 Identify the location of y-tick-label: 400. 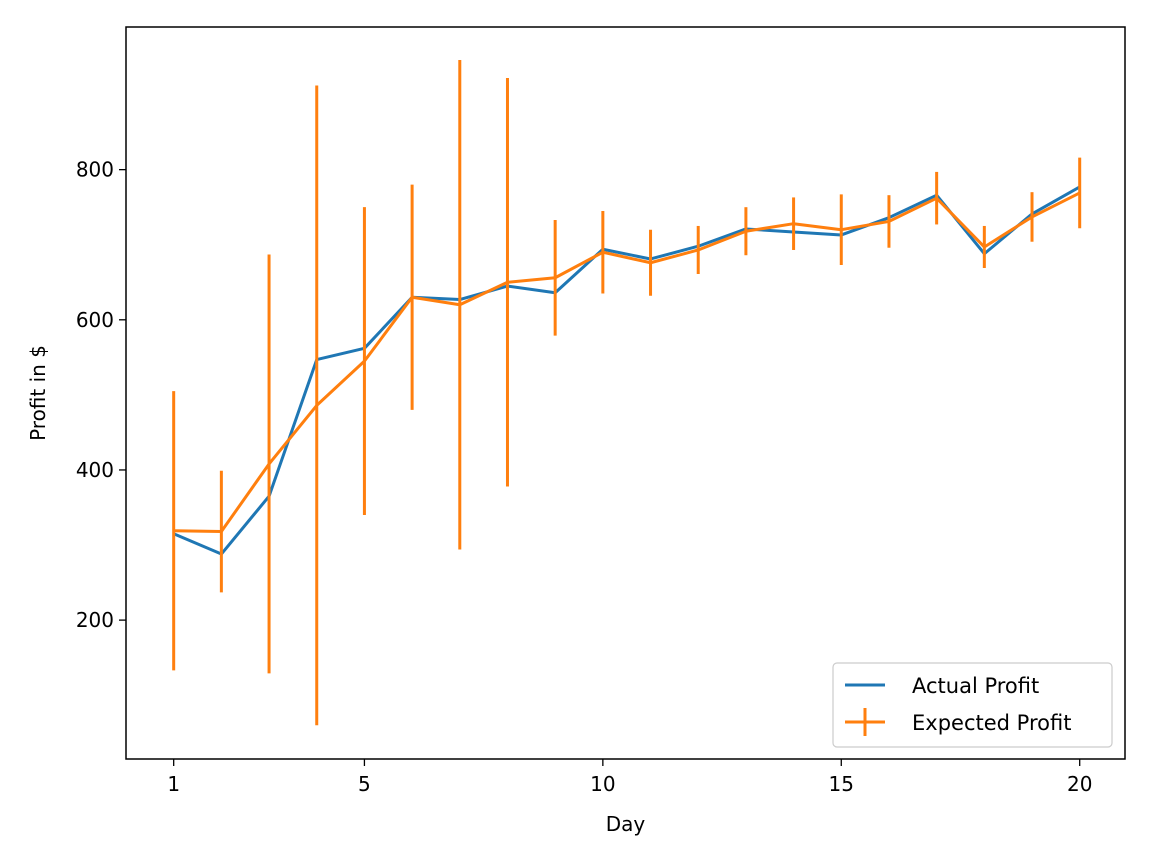
(95, 470).